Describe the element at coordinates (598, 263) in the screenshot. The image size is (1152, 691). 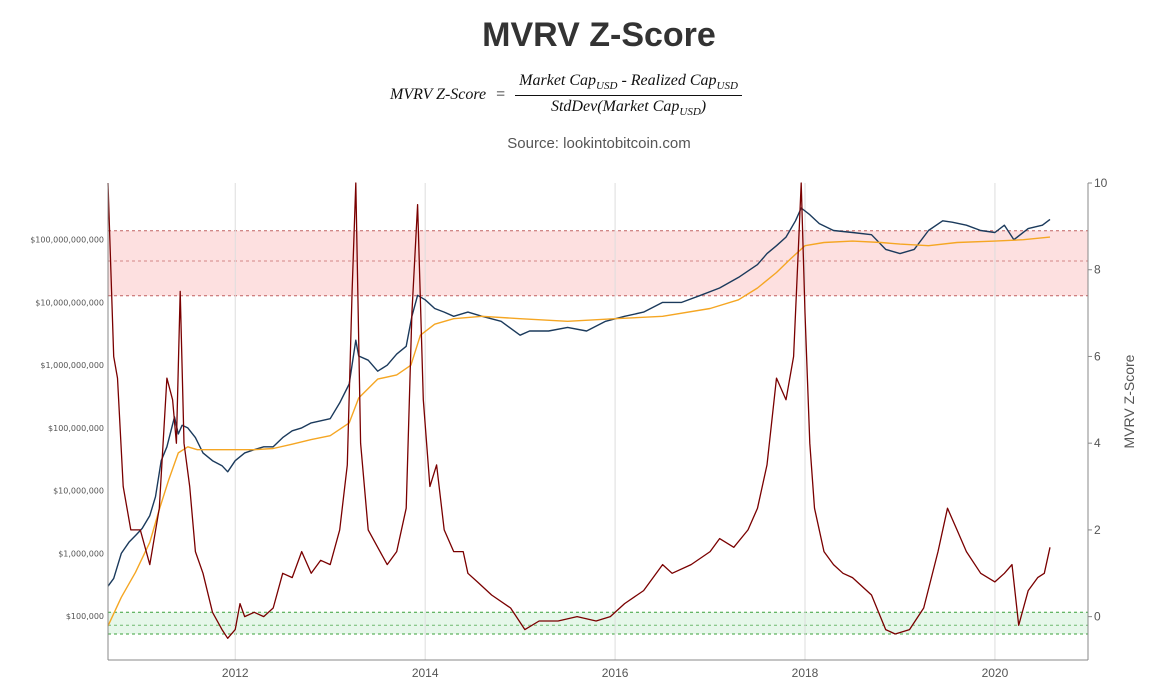
I see `red-zone-band` at that location.